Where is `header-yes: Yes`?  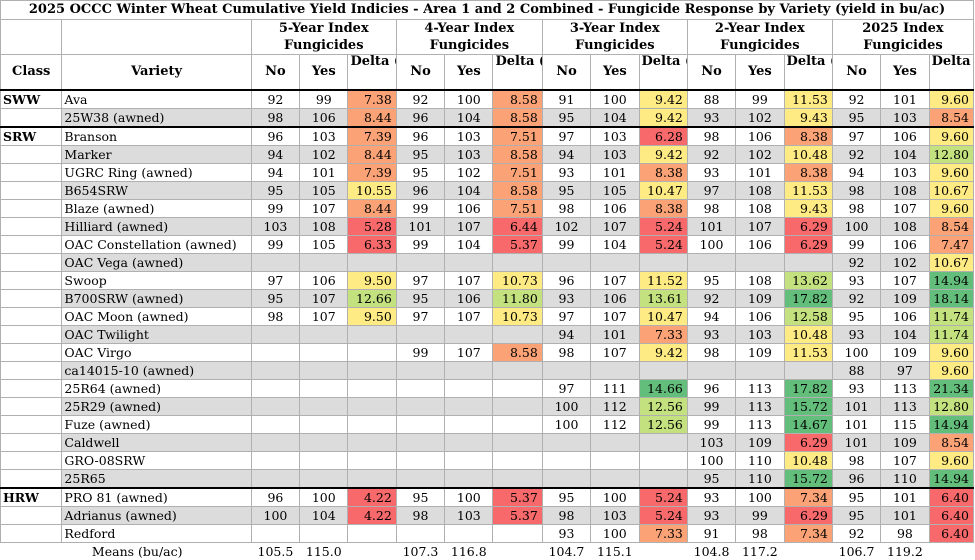
header-yes: Yes is located at coordinates (324, 73).